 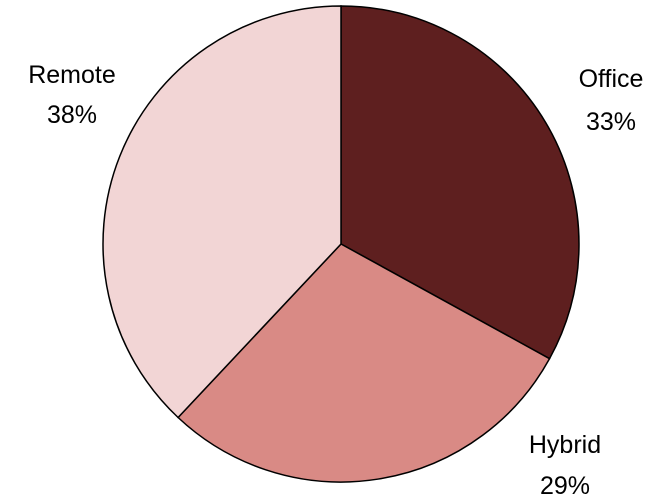 What do you see at coordinates (565, 484) in the screenshot?
I see `slice-value-label-hybrid: 29%` at bounding box center [565, 484].